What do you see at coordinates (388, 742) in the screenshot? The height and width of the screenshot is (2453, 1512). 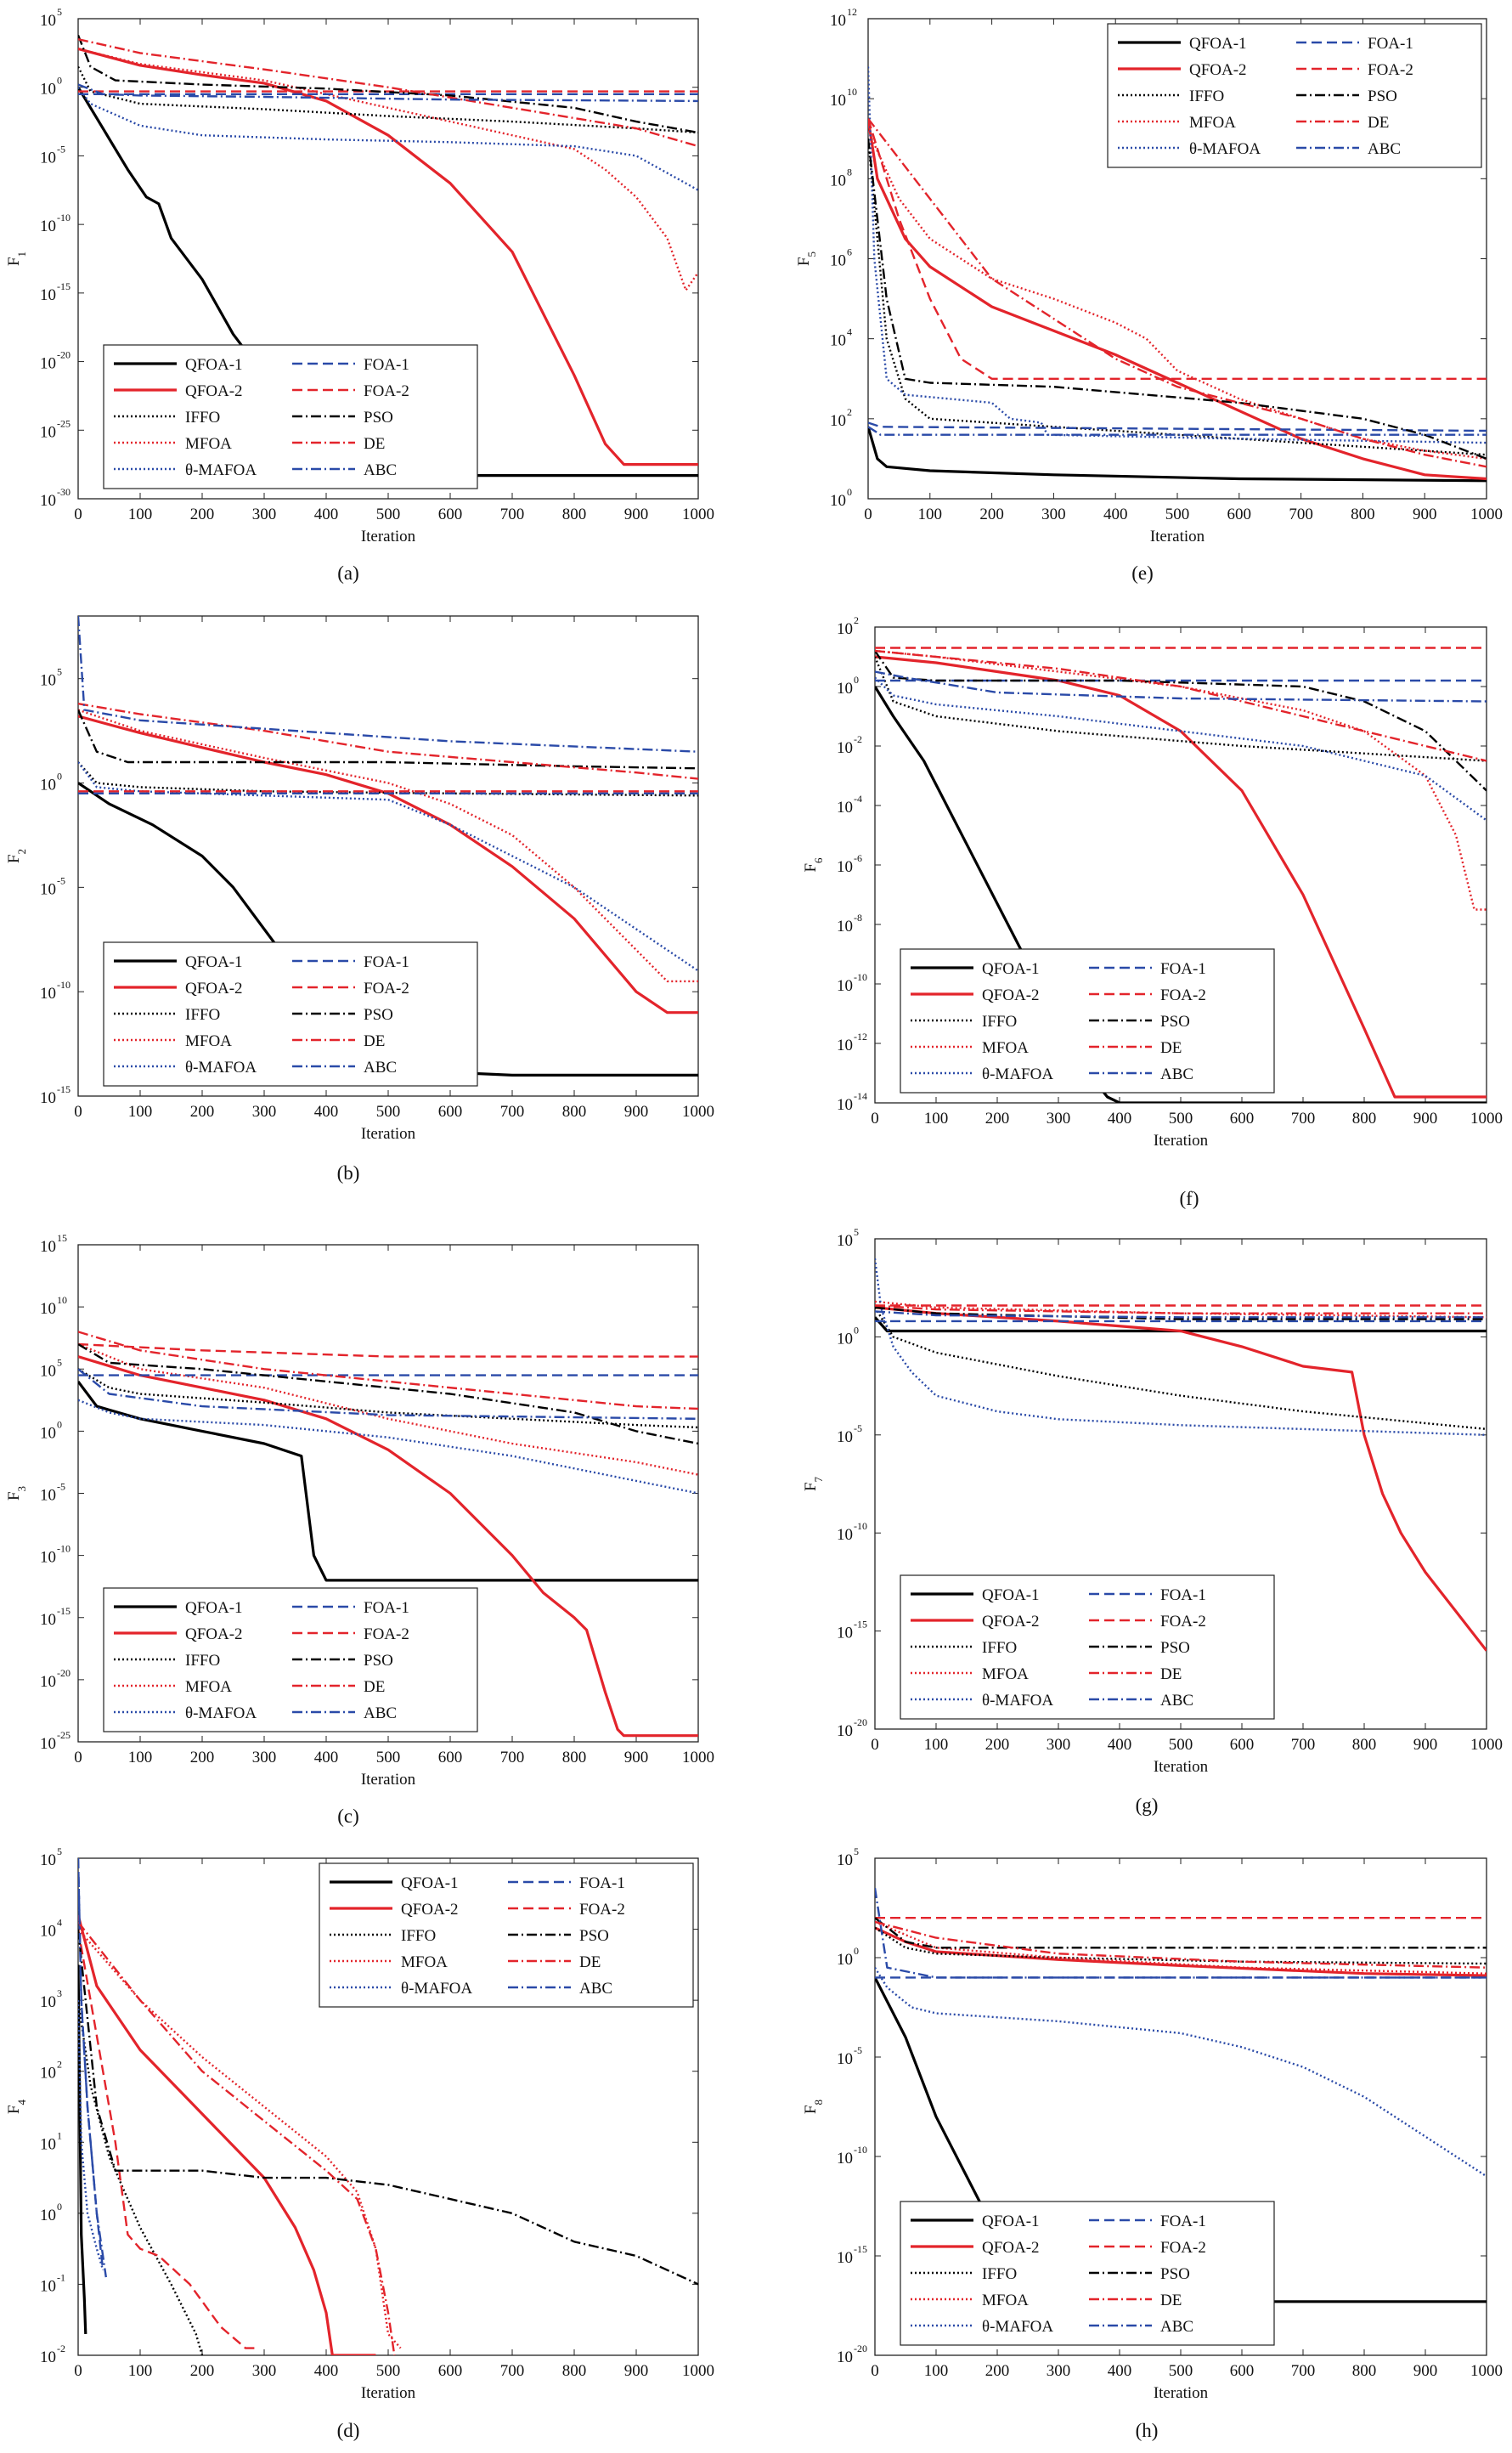 I see `panel-b-series-de` at bounding box center [388, 742].